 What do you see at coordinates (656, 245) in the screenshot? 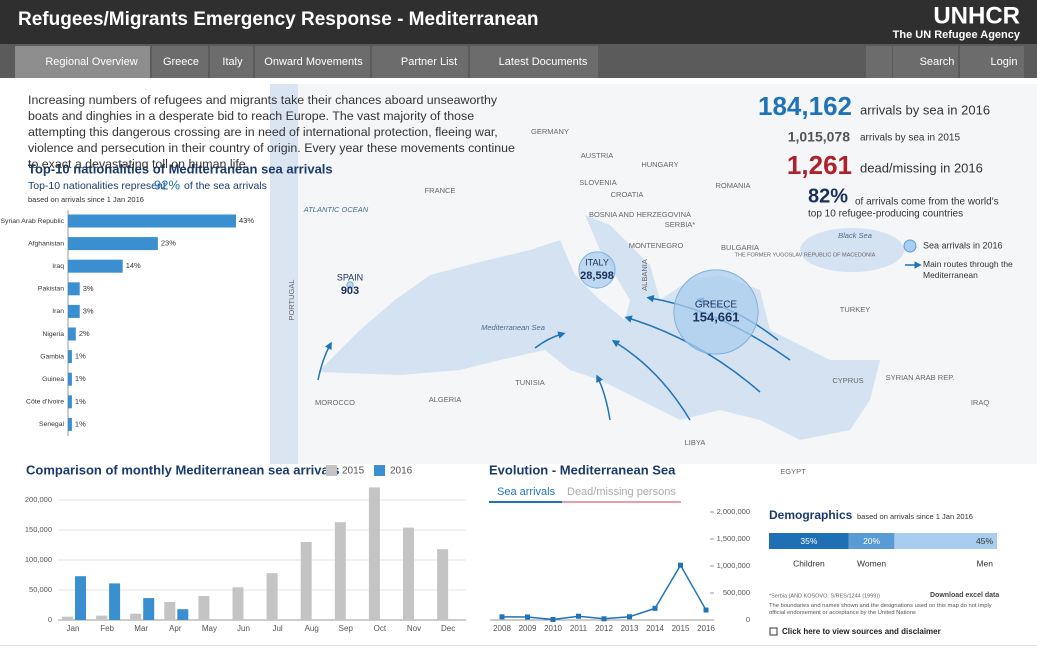
I see `map-label: MONTENEGRO` at bounding box center [656, 245].